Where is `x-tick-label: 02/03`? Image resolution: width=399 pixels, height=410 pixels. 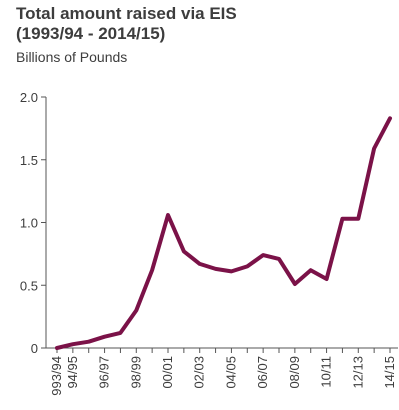 x-tick-label: 02/03 is located at coordinates (199, 372).